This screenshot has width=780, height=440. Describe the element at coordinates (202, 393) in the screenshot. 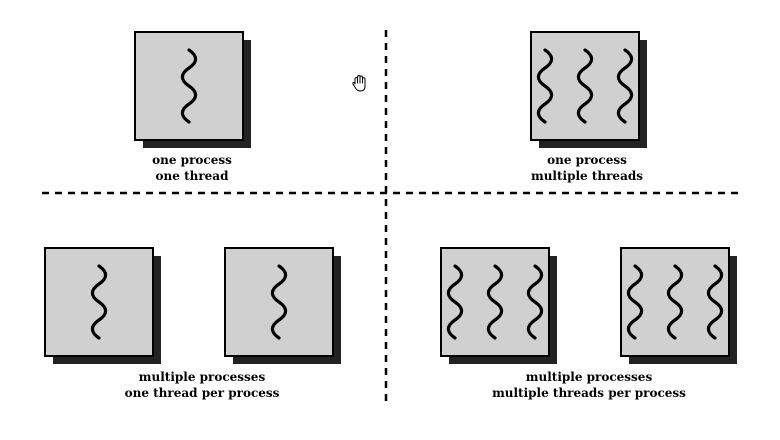

I see `caption-line-2: one thread per process` at that location.